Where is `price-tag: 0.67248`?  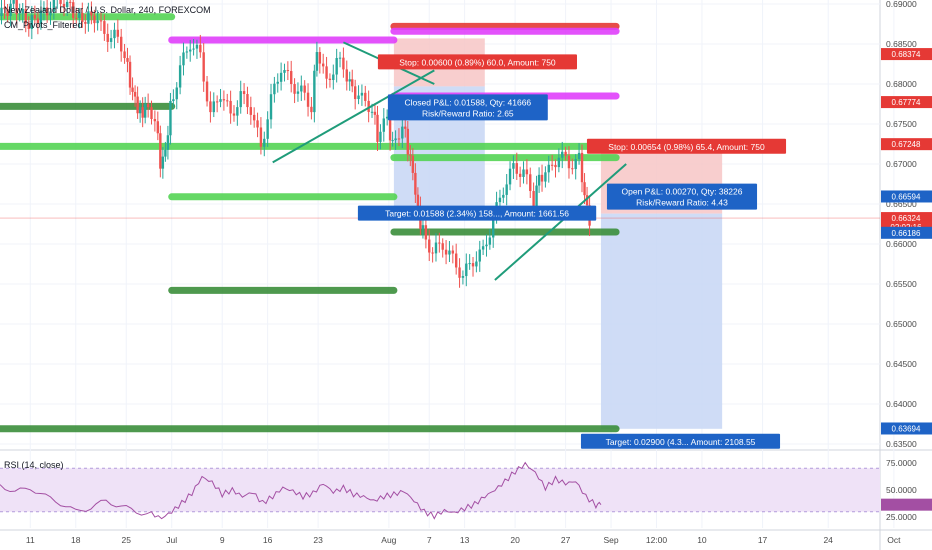 price-tag: 0.67248 is located at coordinates (906, 144).